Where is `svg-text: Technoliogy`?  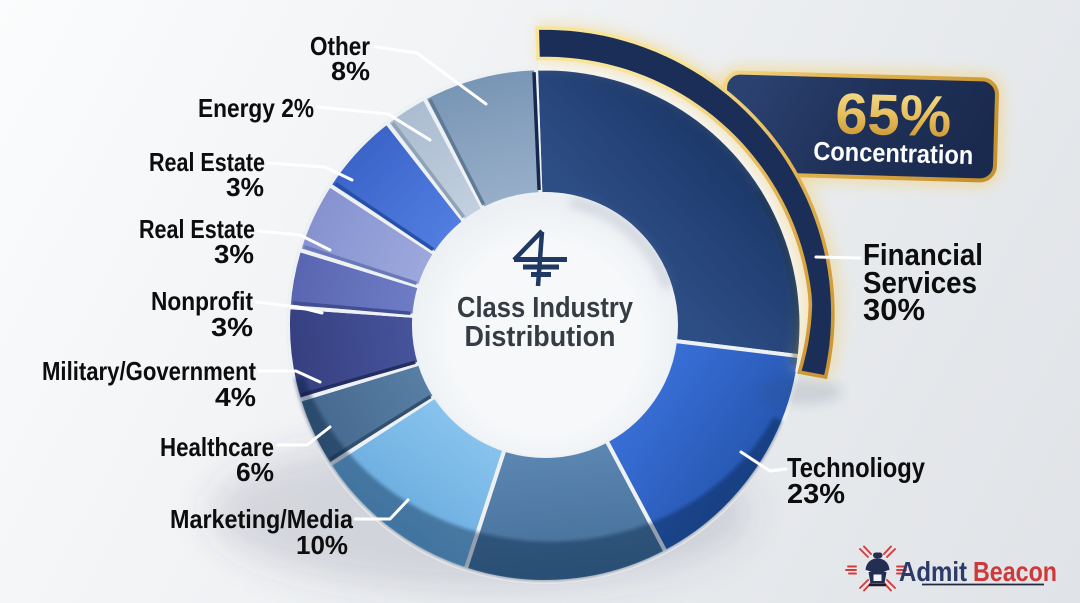
svg-text: Technoliogy is located at coordinates (856, 467).